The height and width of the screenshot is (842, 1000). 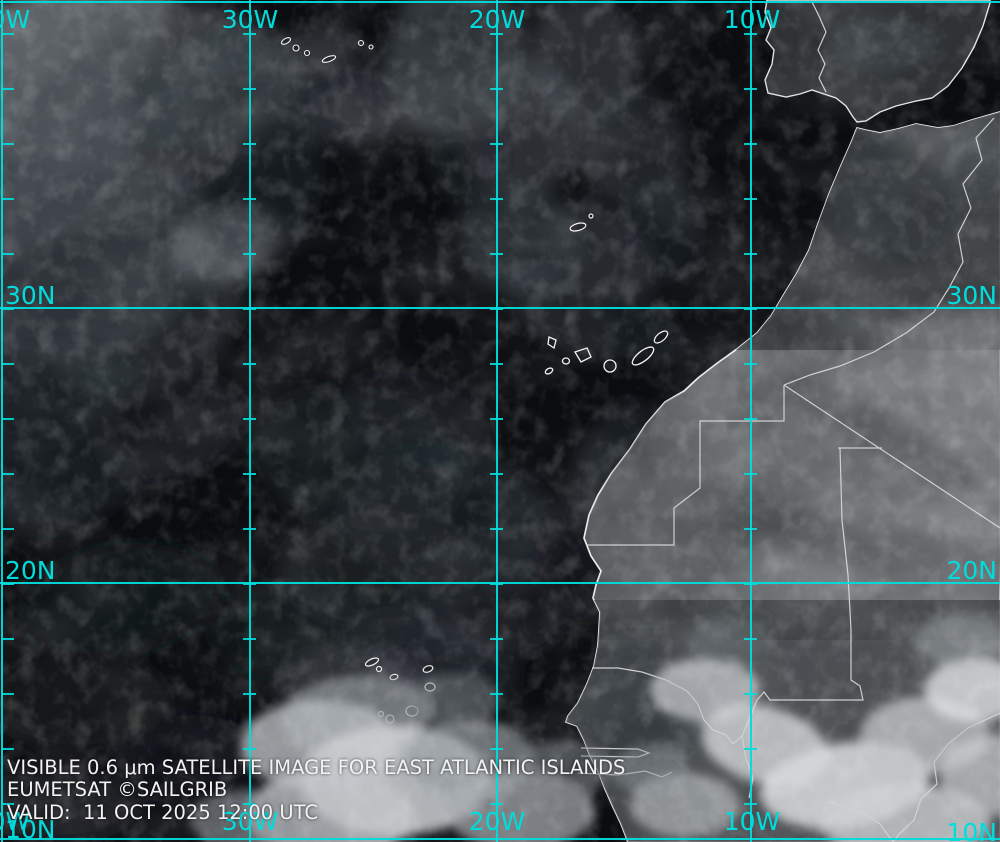 What do you see at coordinates (30, 570) in the screenshot?
I see `label-20n-left: 20N` at bounding box center [30, 570].